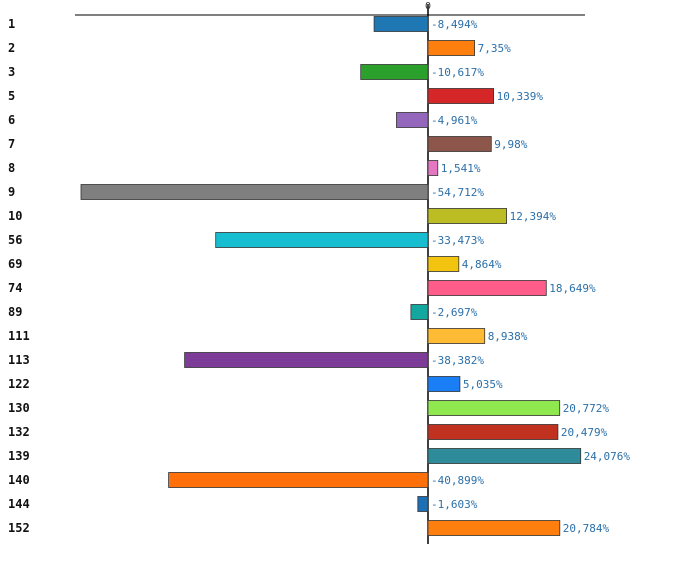  What do you see at coordinates (520, 96) in the screenshot?
I see `value-label: 10,339%` at bounding box center [520, 96].